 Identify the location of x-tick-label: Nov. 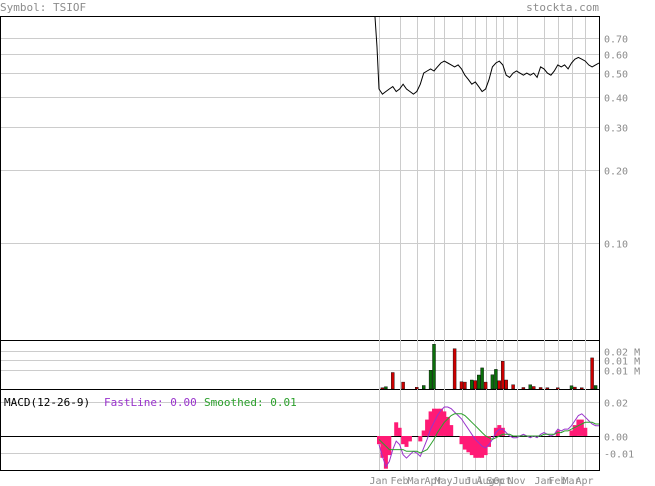
(516, 481).